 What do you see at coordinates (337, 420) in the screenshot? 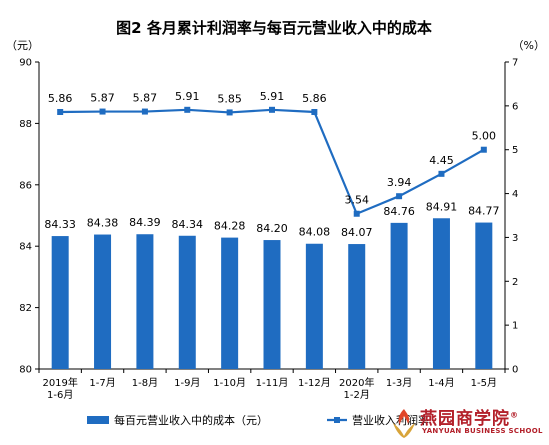
I see `legend-marker-line` at bounding box center [337, 420].